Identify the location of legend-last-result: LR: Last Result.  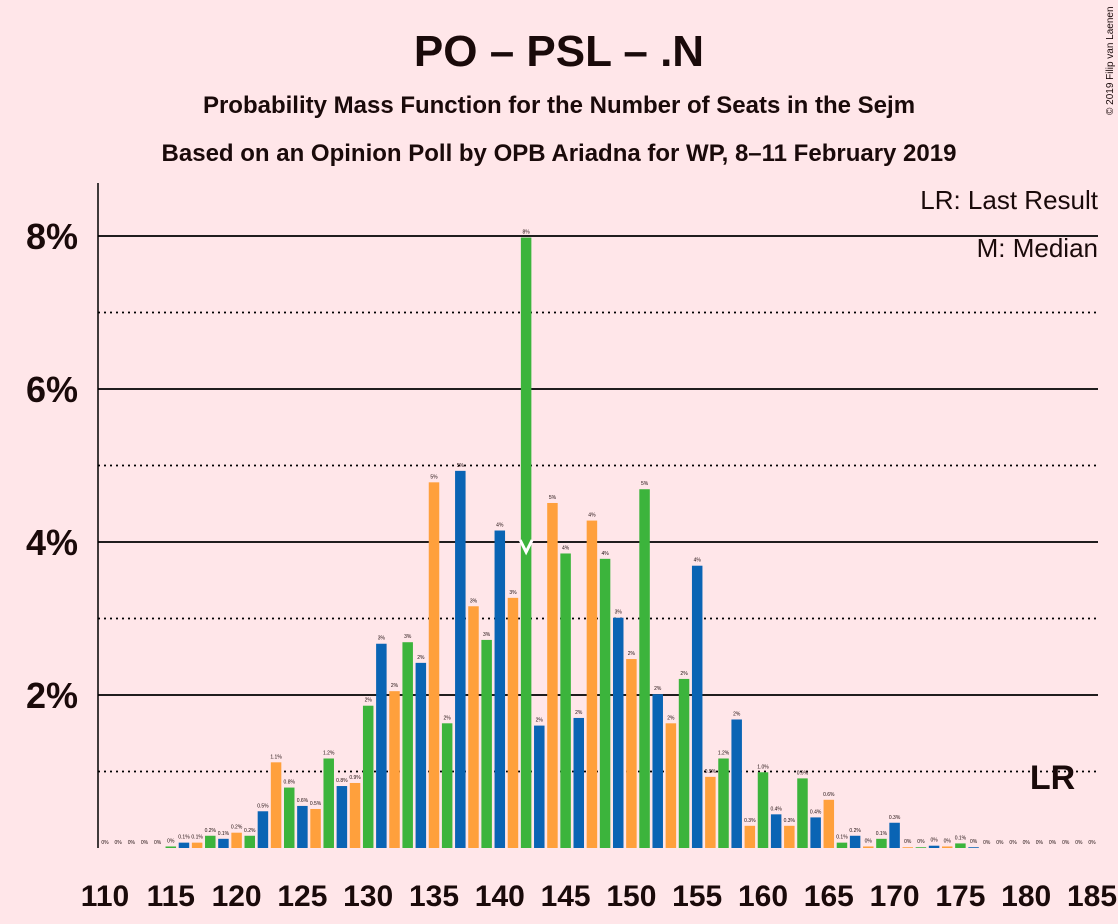
(1009, 200).